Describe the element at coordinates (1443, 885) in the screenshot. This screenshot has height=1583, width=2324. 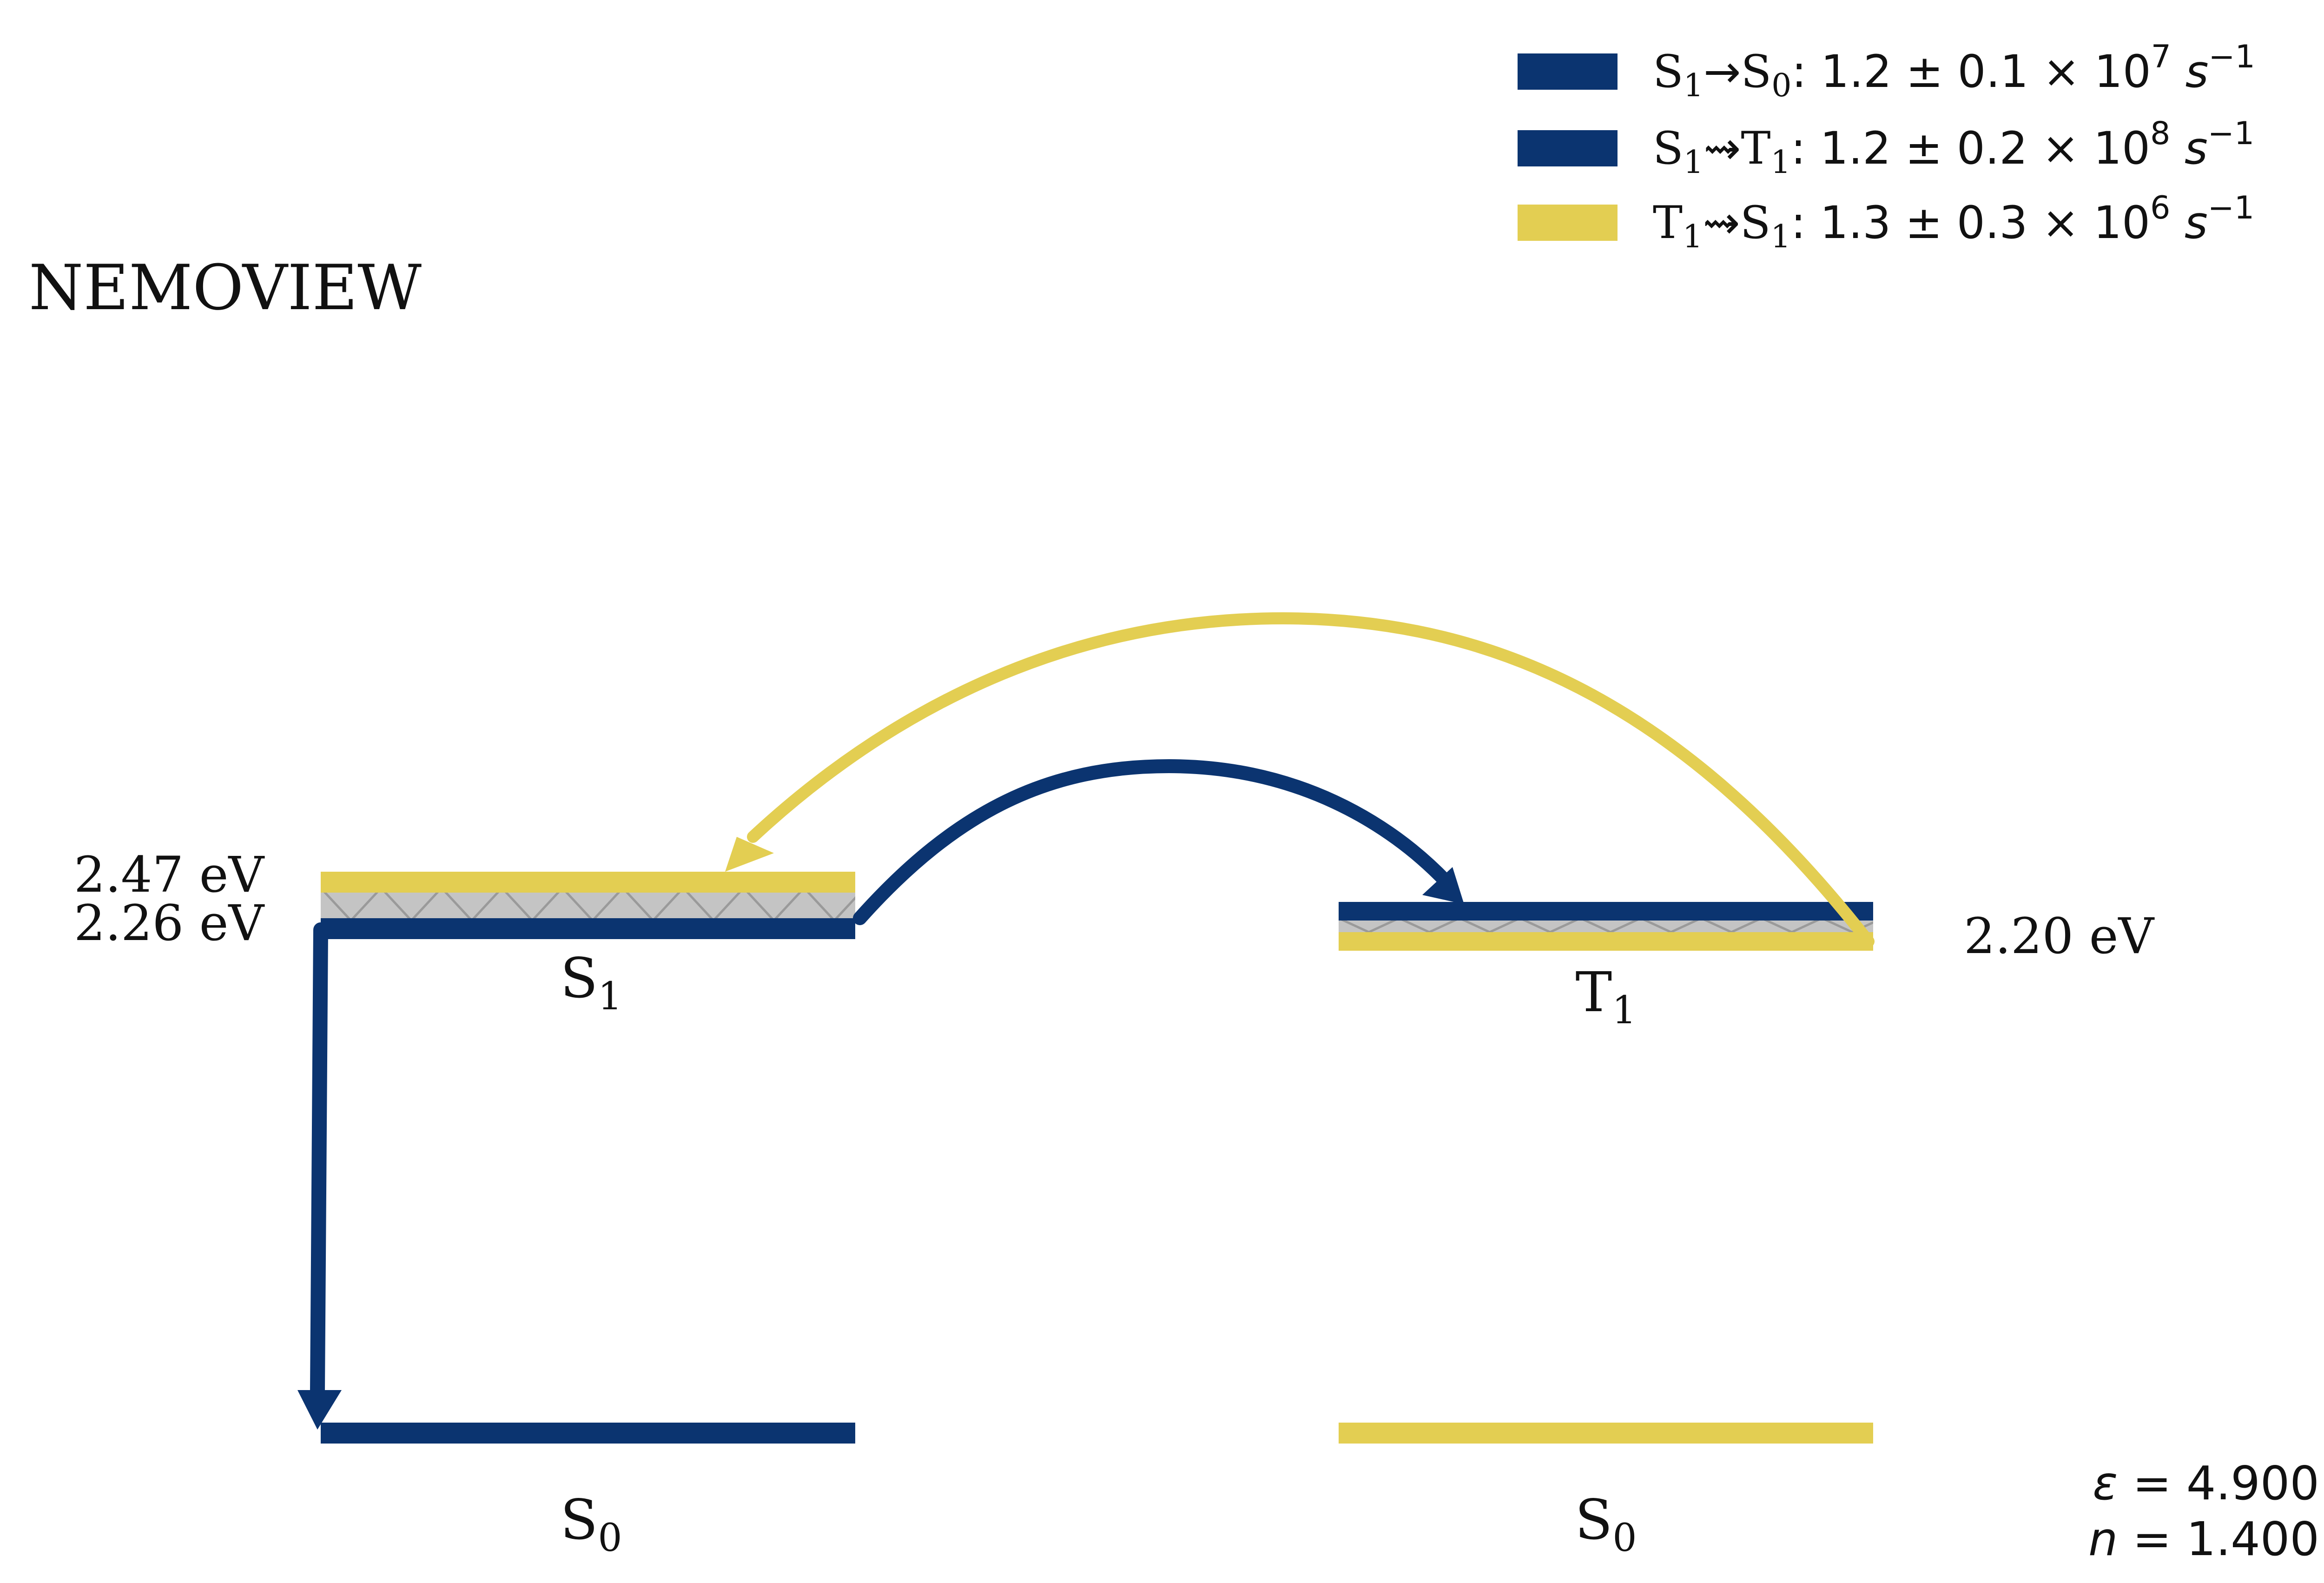
I see `arrowhead-s1-to-t1` at that location.